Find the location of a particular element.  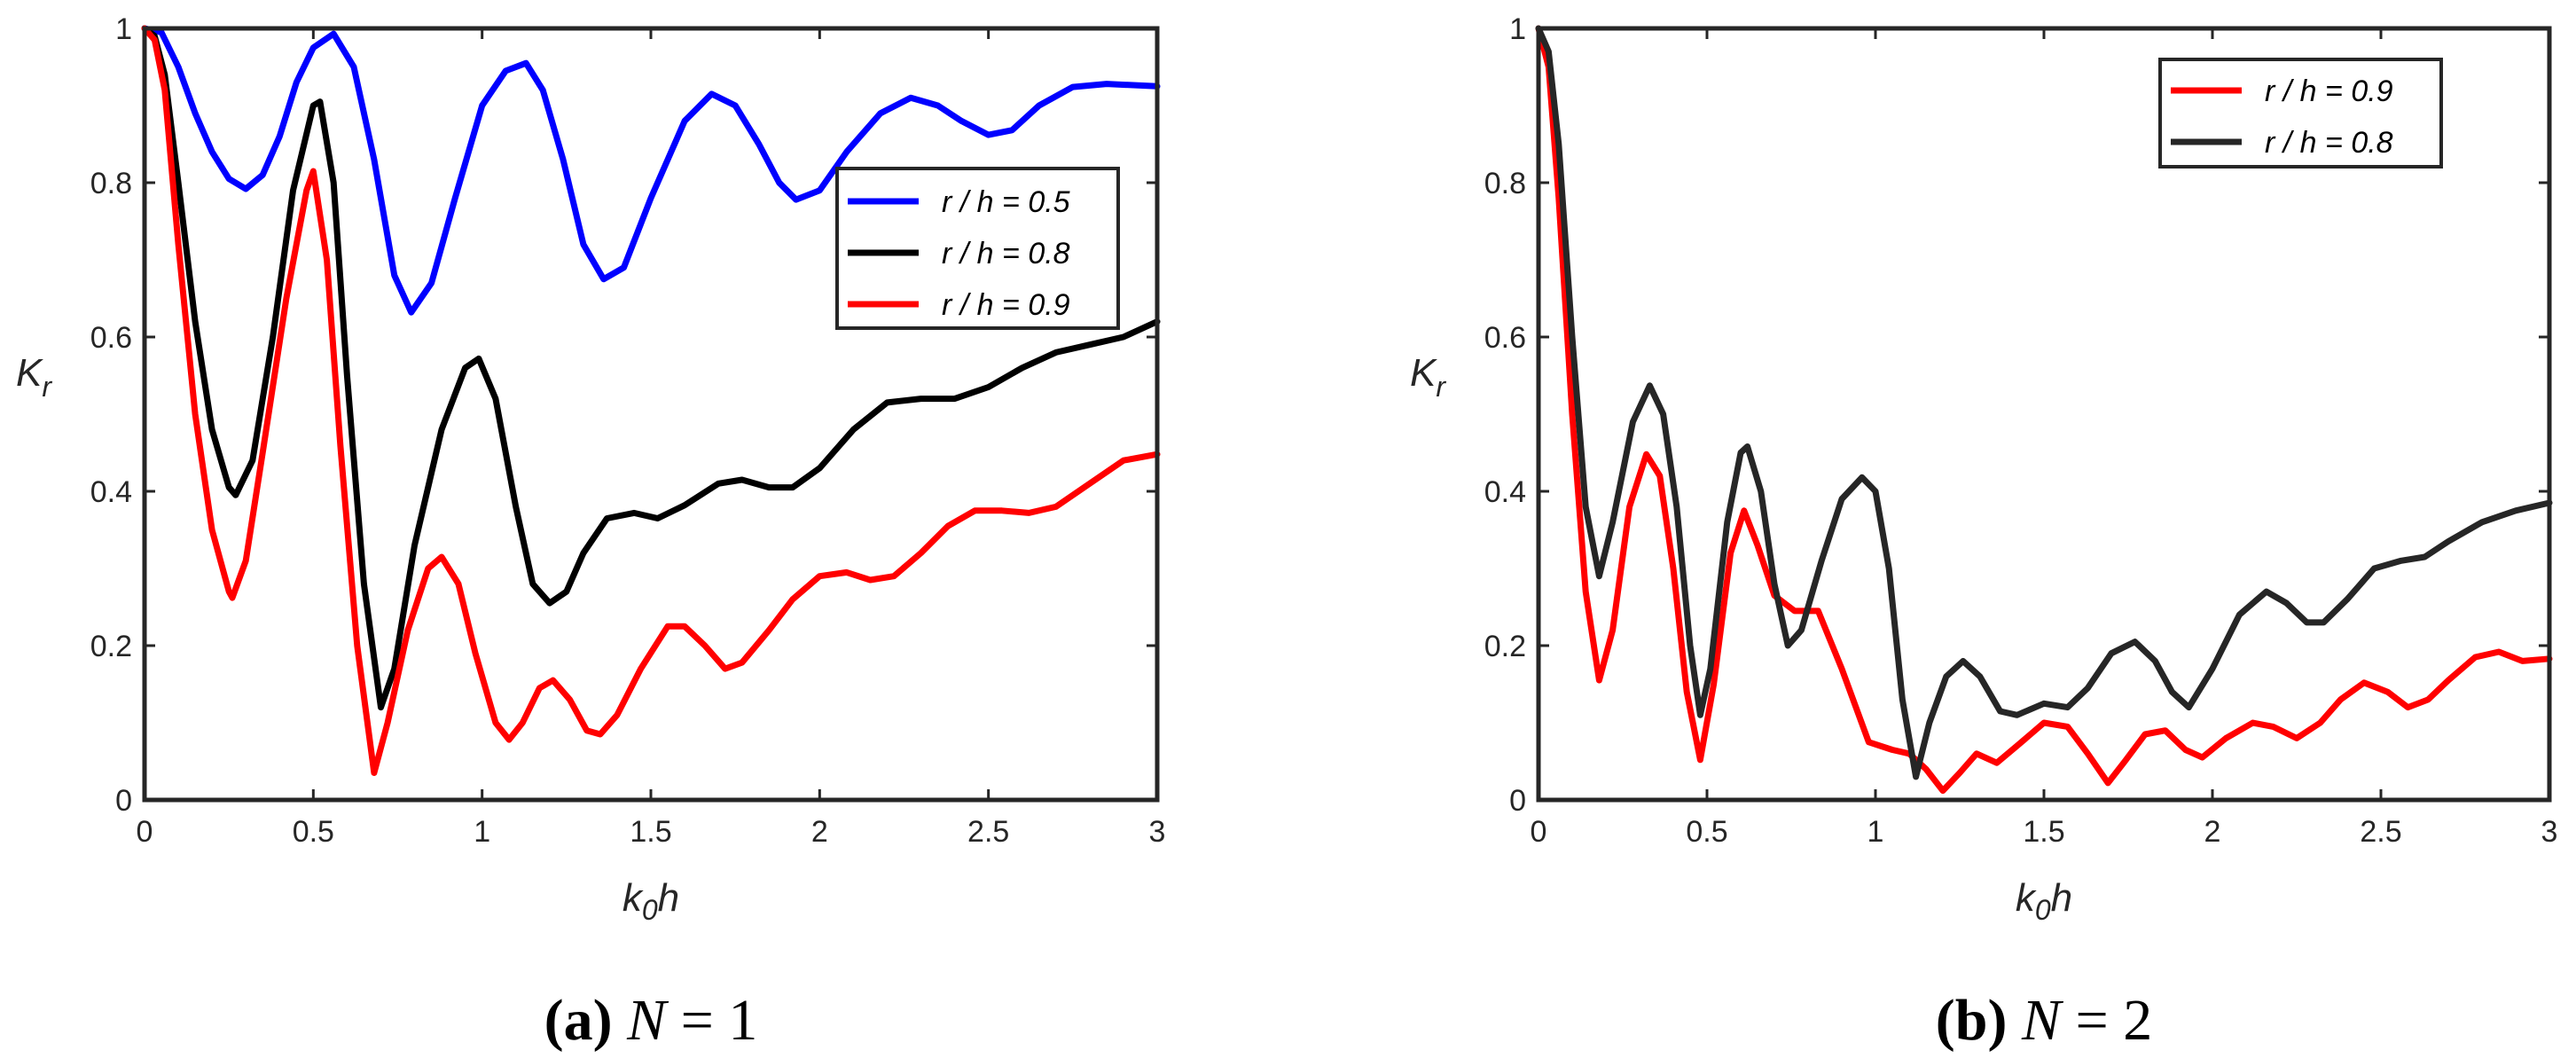

panel-a-caption: (a) N = 1 is located at coordinates (651, 1021).